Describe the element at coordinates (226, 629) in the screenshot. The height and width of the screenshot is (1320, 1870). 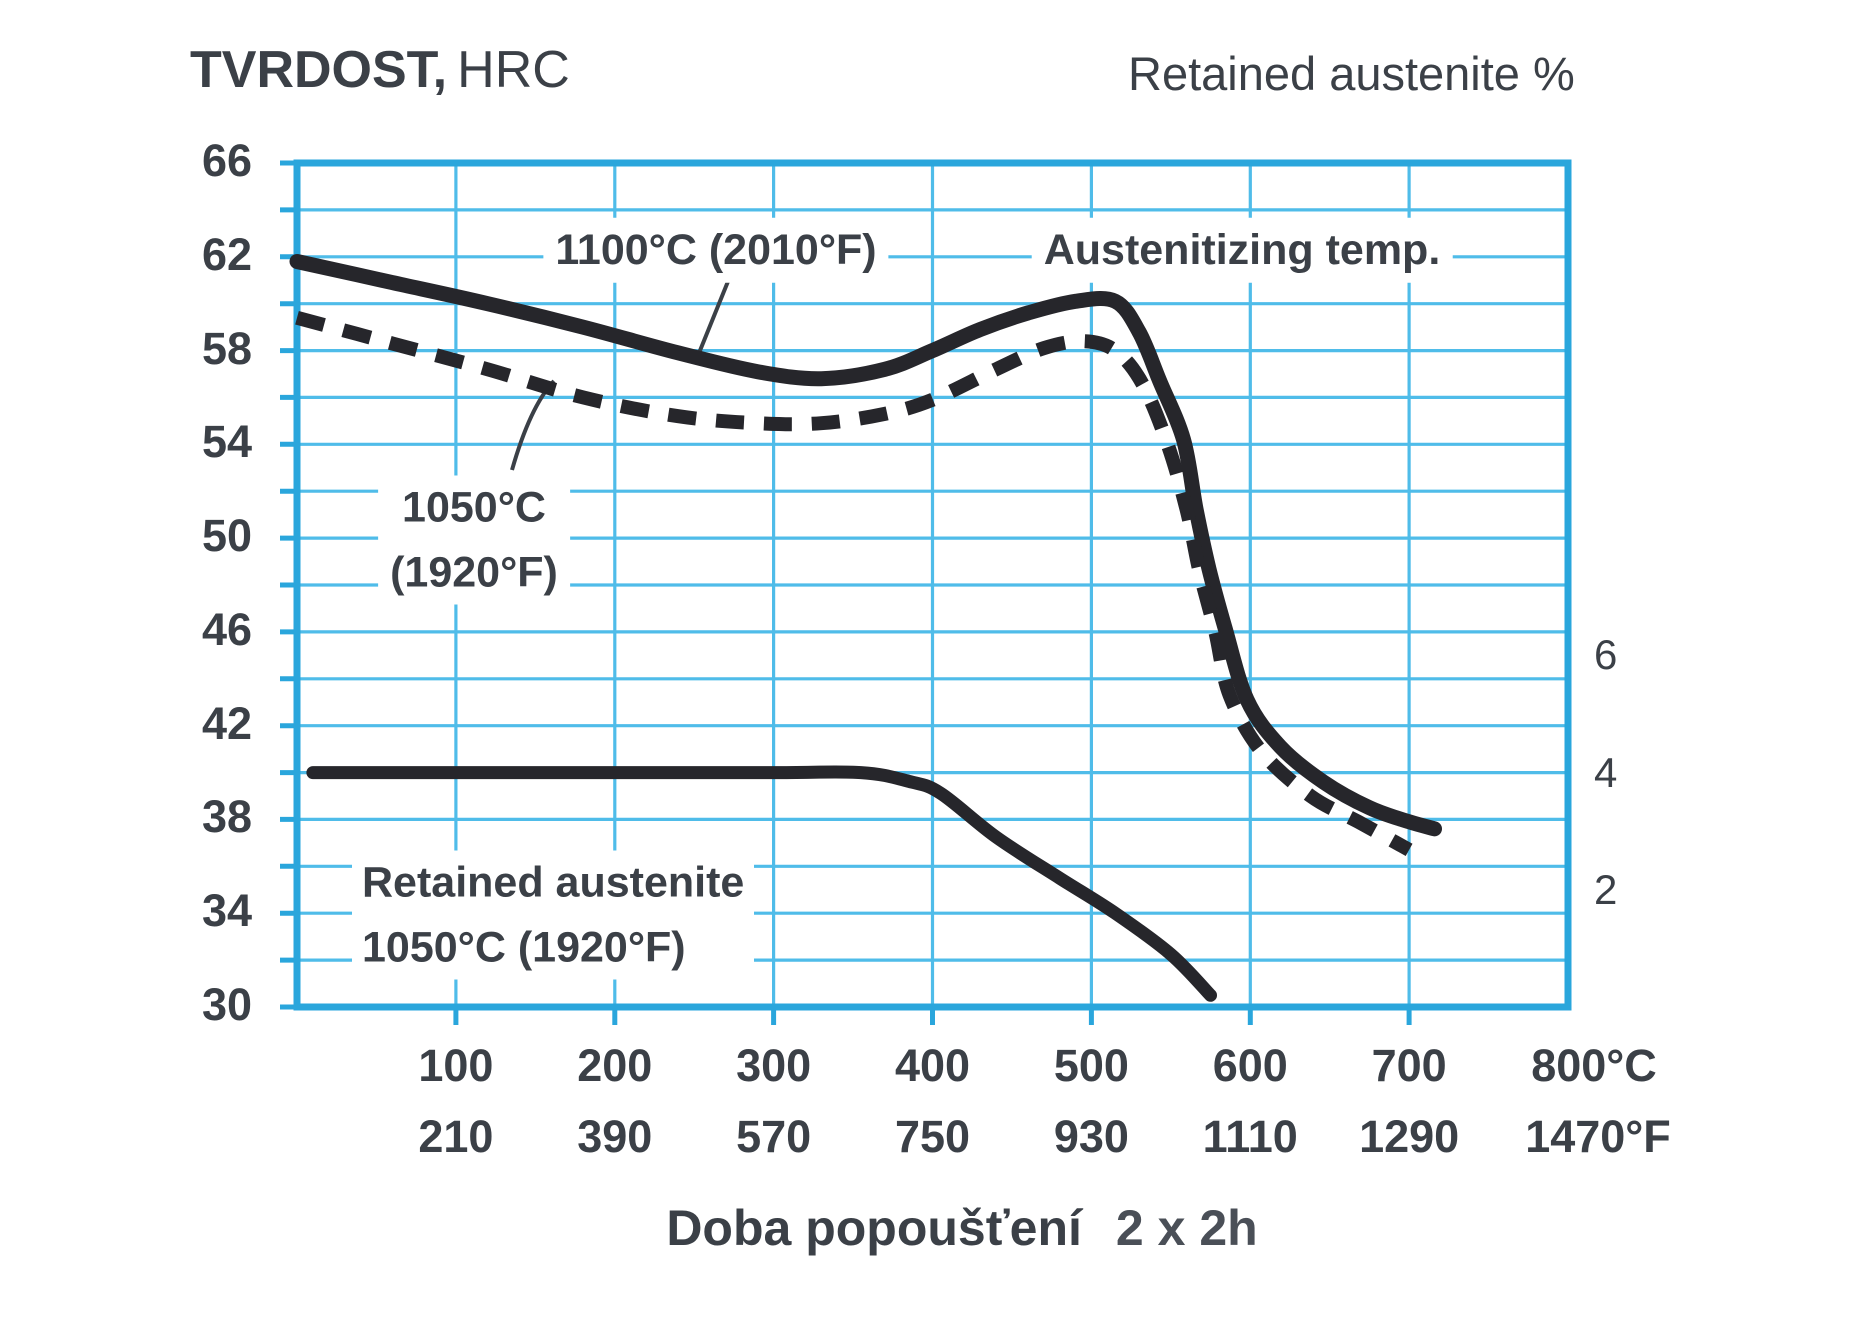
I see `y-axis-left-tick-label: 46` at that location.